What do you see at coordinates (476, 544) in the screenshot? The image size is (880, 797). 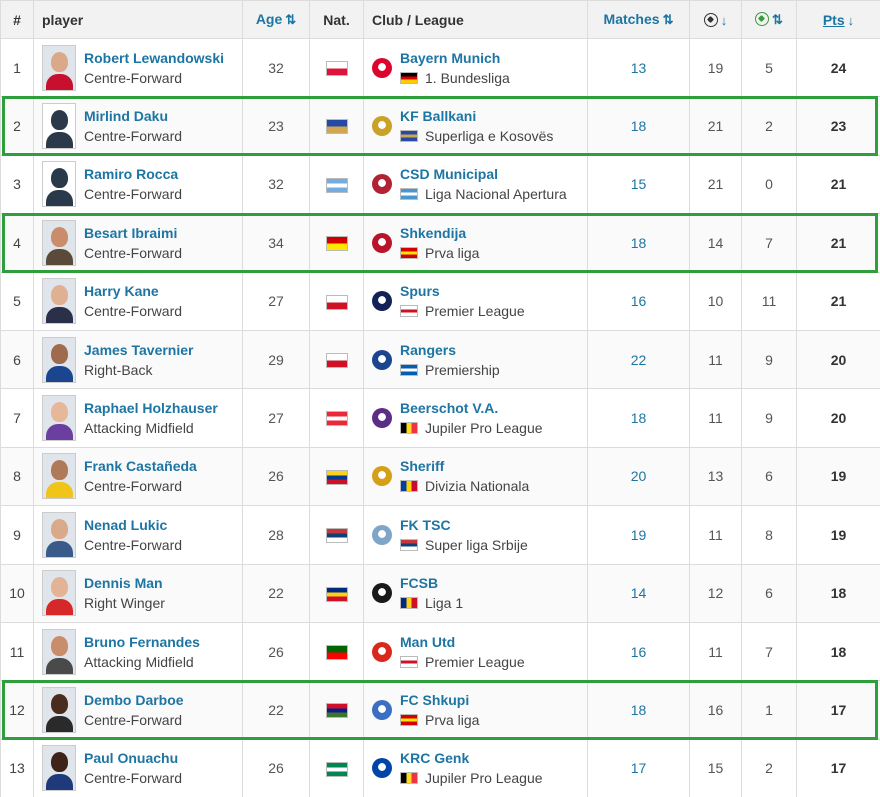 I see `league-name-link: Super liga Srbije` at bounding box center [476, 544].